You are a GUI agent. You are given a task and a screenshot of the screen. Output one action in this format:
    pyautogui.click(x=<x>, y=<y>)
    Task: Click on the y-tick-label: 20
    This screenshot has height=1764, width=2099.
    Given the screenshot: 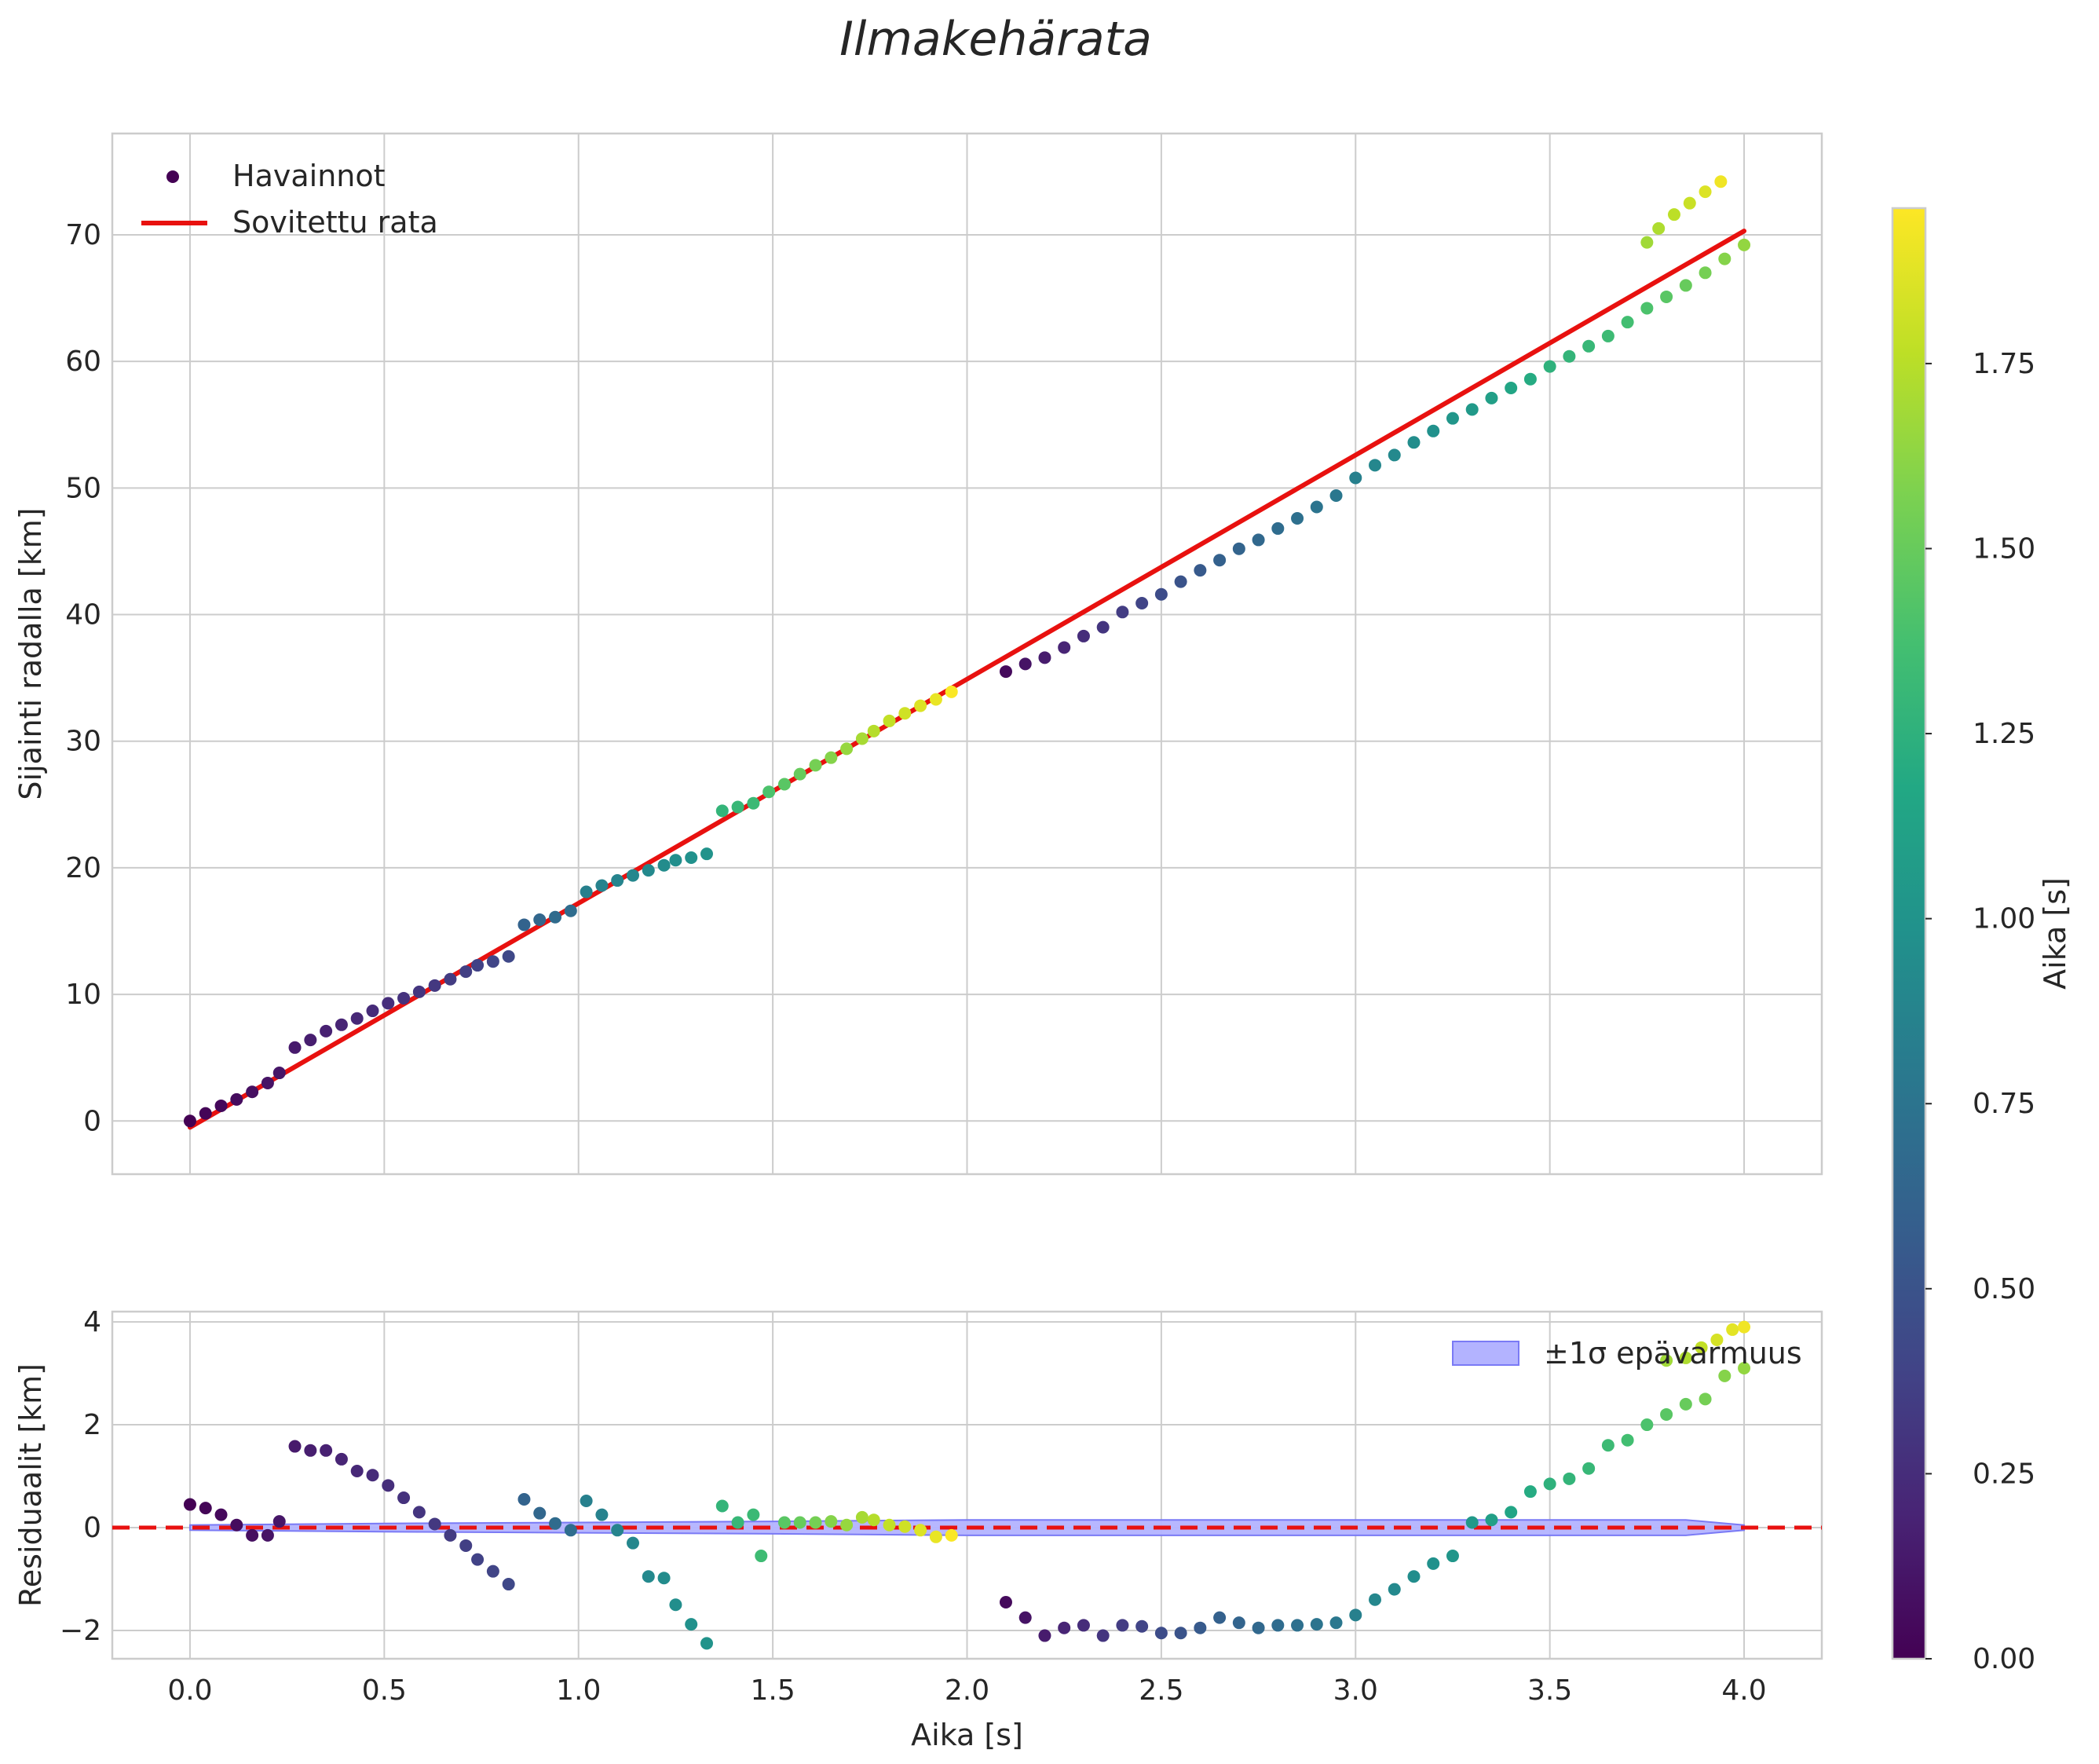 What is the action you would take?
    pyautogui.click(x=83, y=868)
    